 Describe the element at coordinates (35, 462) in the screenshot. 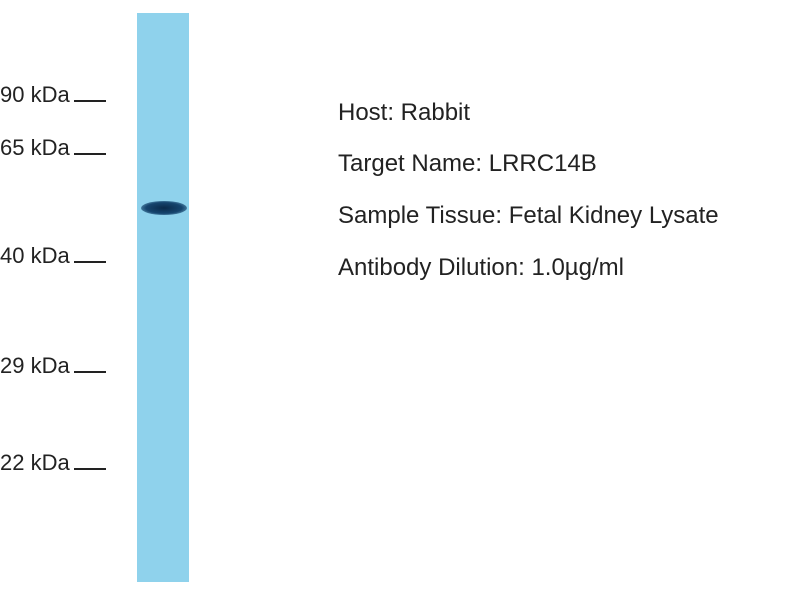

I see `marker-label: 22 kDa` at that location.